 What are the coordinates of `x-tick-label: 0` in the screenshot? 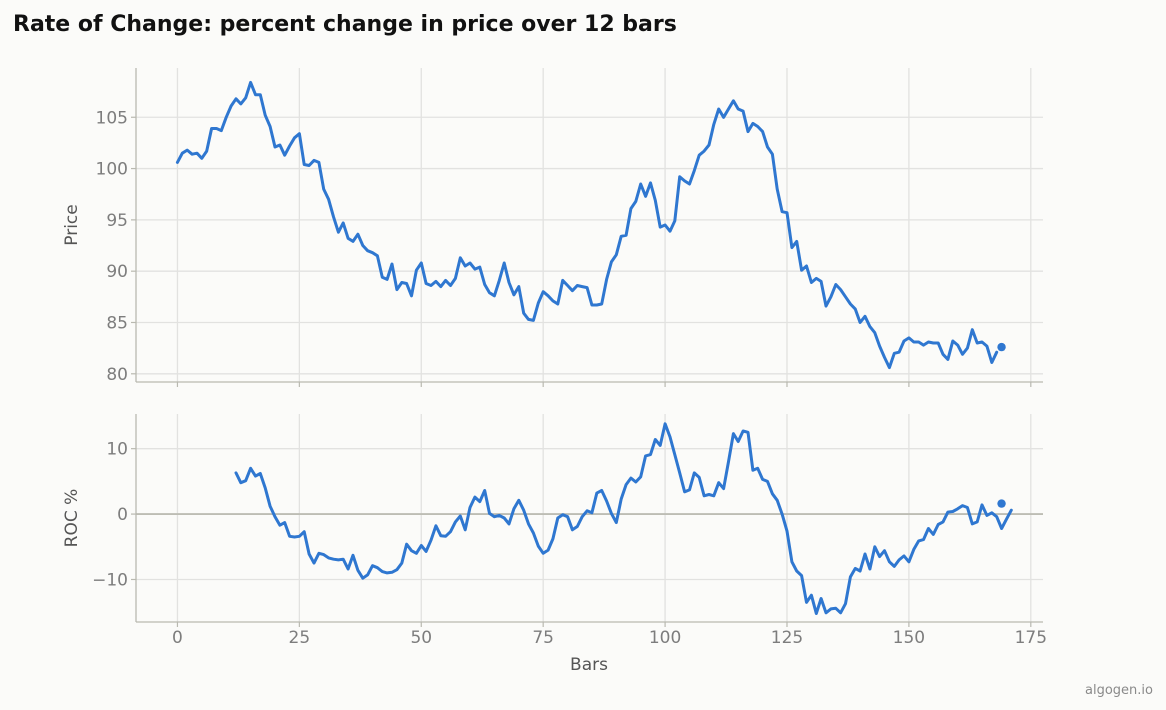 It's located at (177, 638).